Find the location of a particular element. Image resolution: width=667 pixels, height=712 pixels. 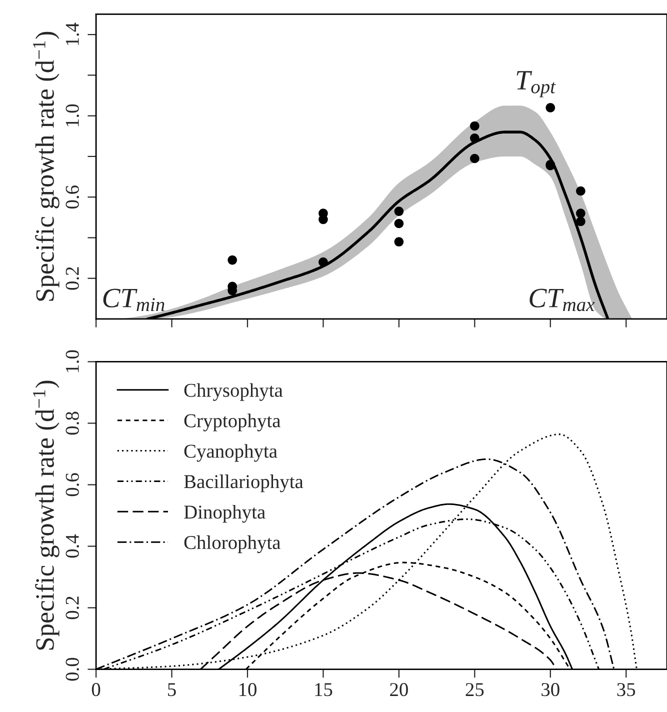

legend-label: Cyanophyta is located at coordinates (231, 453).